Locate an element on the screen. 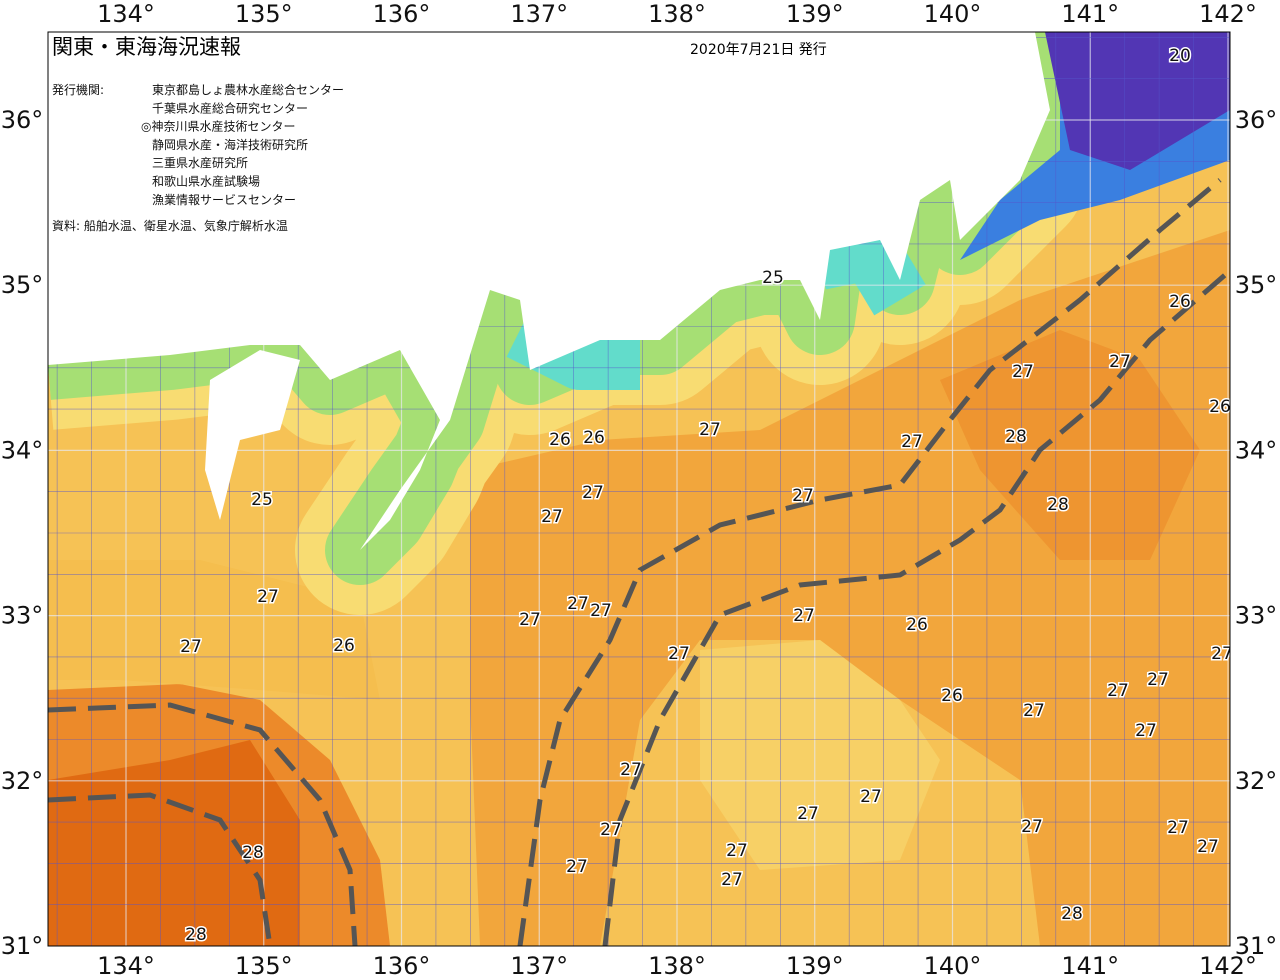 This screenshot has height=980, width=1280. lon-label-top: 135° is located at coordinates (264, 14).